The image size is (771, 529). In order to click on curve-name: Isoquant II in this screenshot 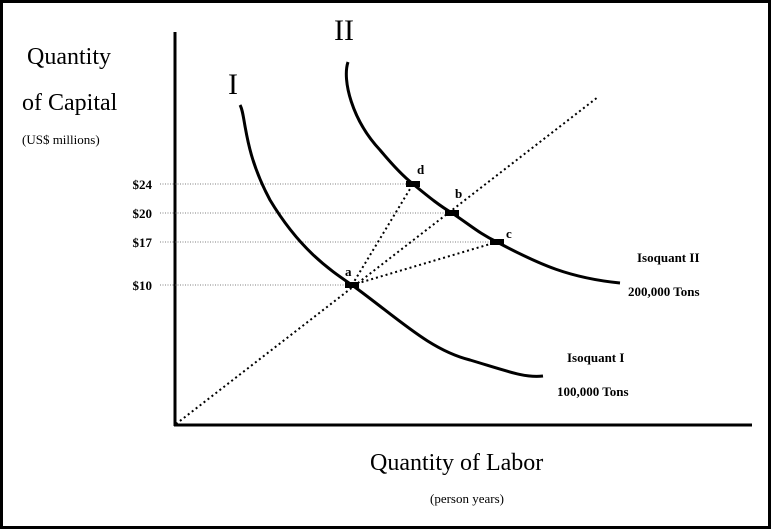, I will do `click(668, 257)`.